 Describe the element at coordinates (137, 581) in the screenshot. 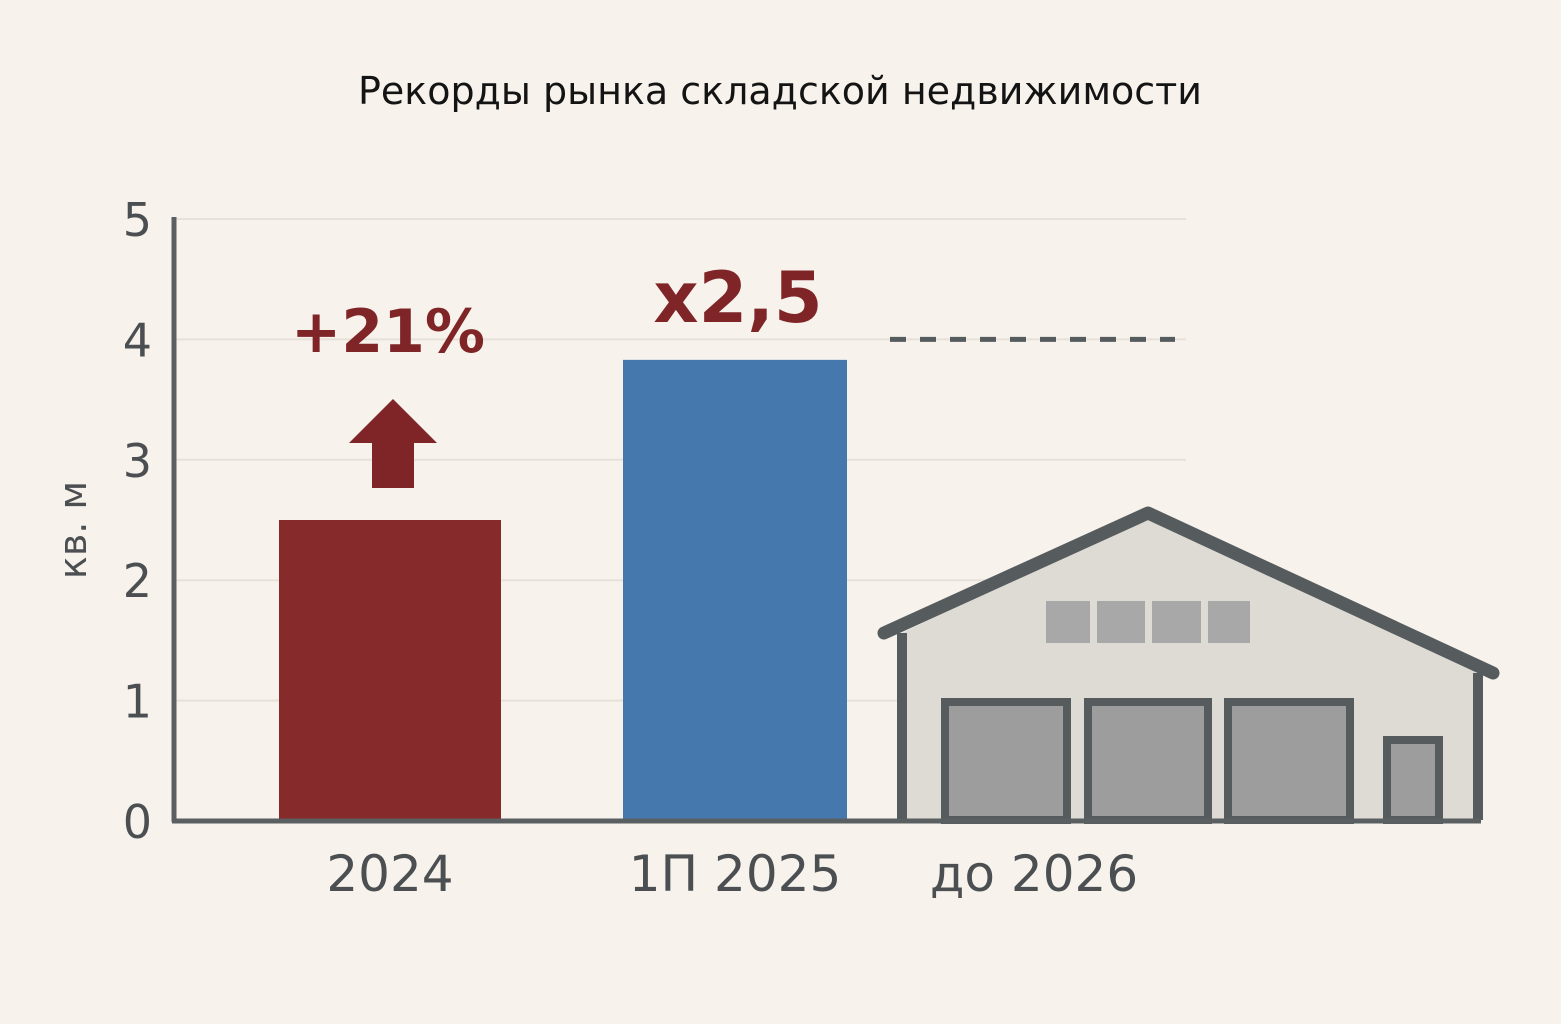

I see `y-tick-label: 2` at that location.